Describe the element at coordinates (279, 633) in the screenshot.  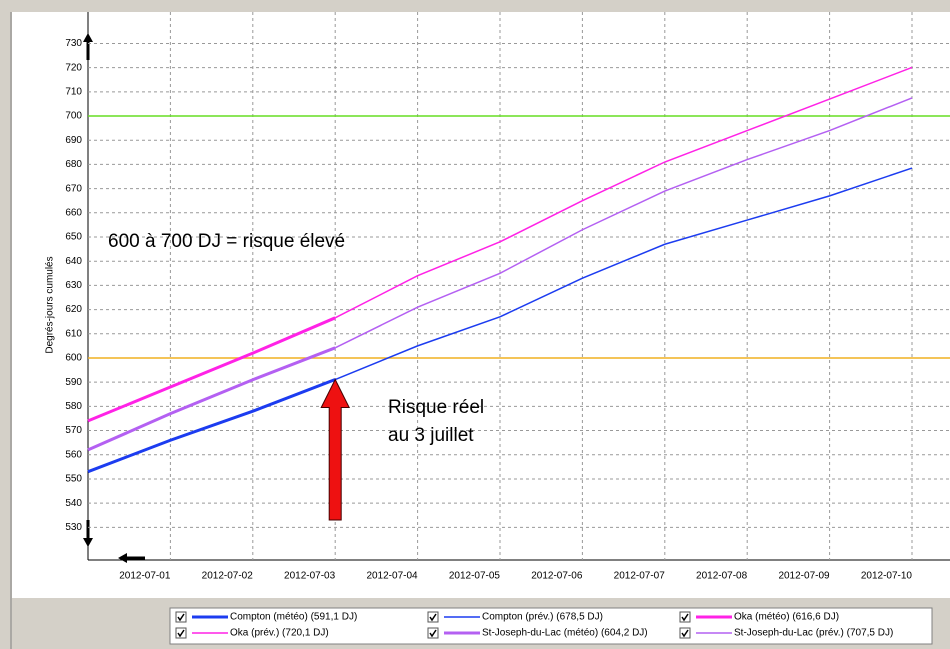
I see `legend-label: Oka (prév.) (720,1 DJ)` at that location.